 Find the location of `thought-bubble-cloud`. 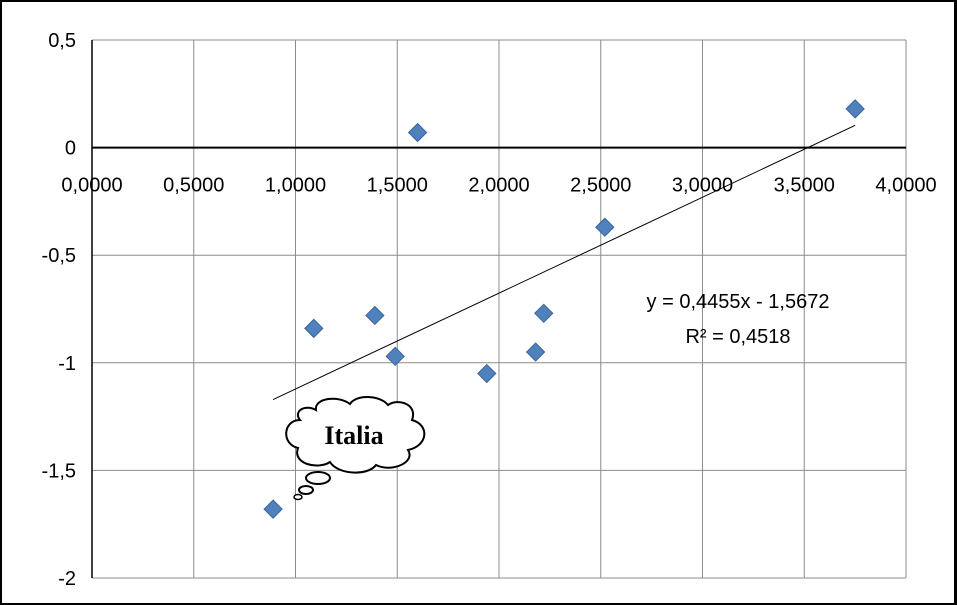

thought-bubble-cloud is located at coordinates (355, 435).